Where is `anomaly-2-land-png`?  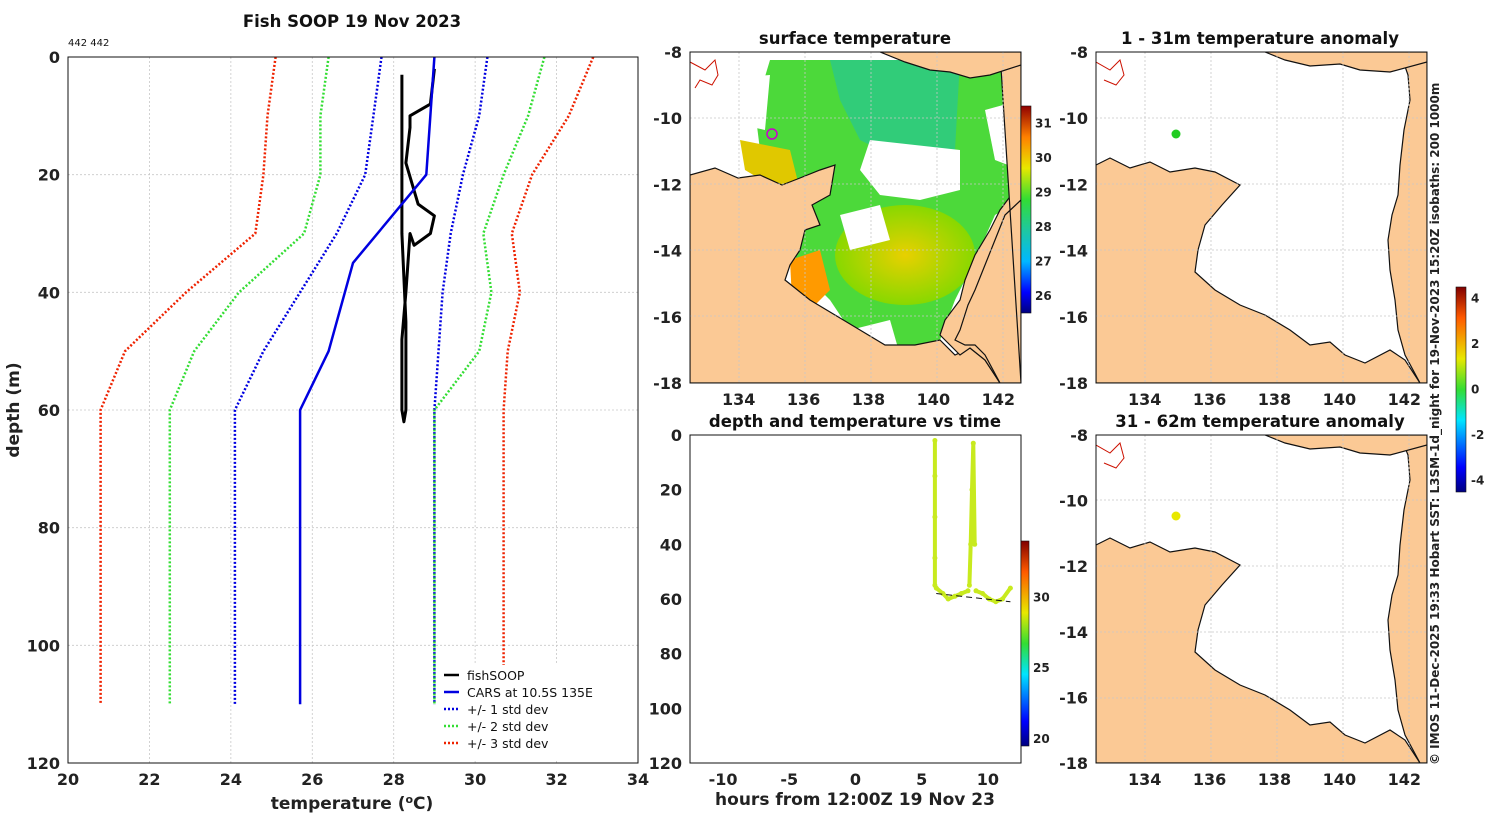 anomaly-2-land-png is located at coordinates (1345, 445).